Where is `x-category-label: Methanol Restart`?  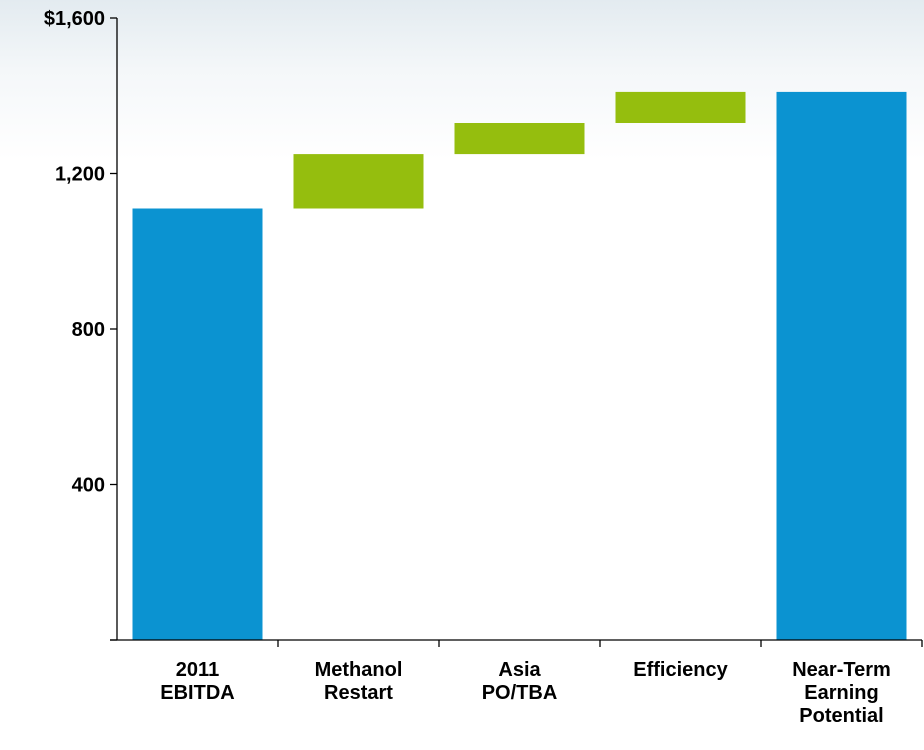
x-category-label: Methanol Restart is located at coordinates (359, 681).